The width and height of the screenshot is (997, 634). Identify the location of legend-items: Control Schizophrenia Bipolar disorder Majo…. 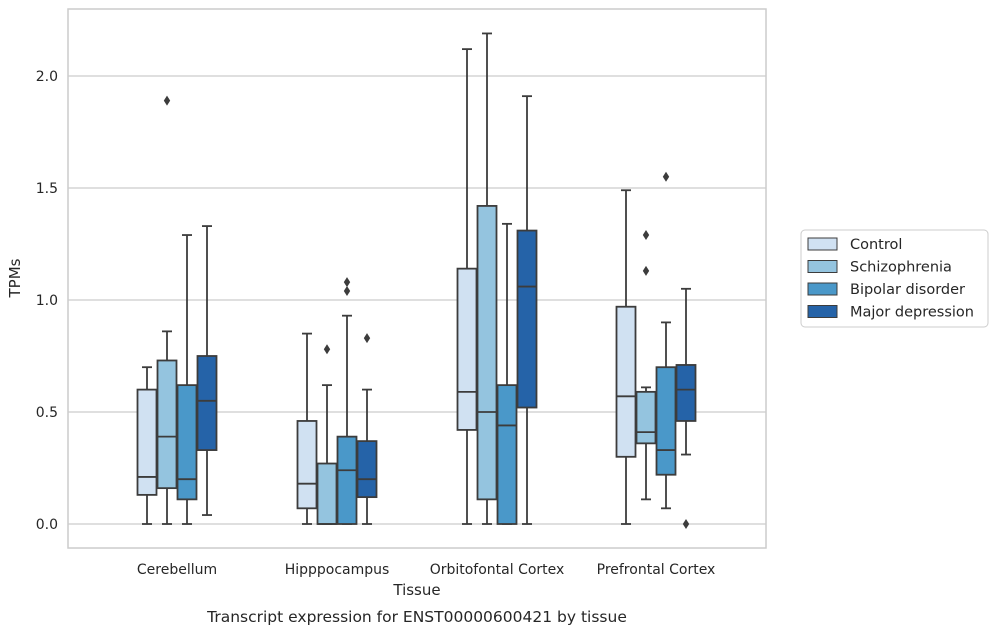
(890, 279).